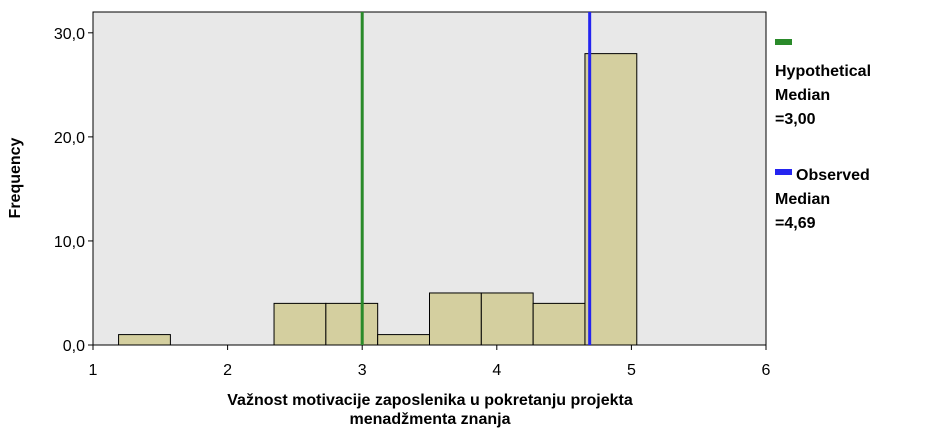  I want to click on x-tick-label: 6, so click(766, 370).